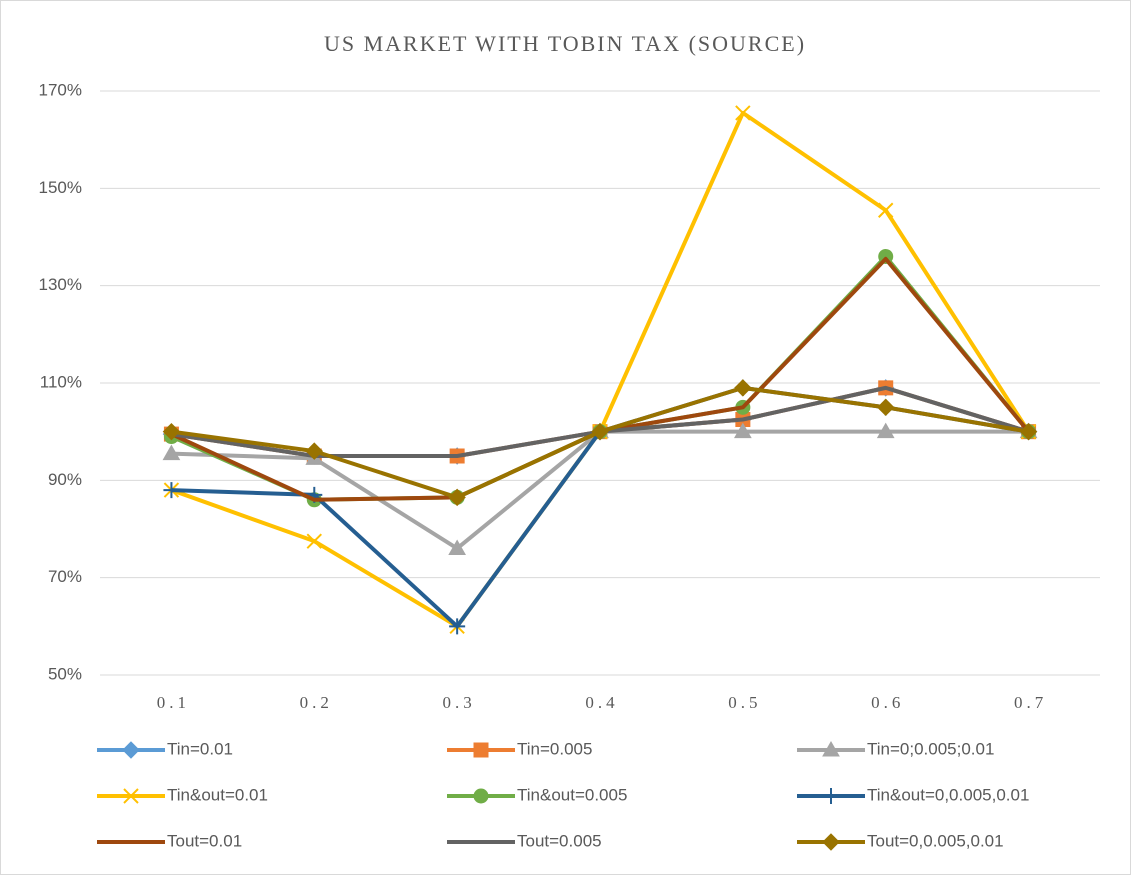  What do you see at coordinates (65, 479) in the screenshot?
I see `y-tick-label: 90%` at bounding box center [65, 479].